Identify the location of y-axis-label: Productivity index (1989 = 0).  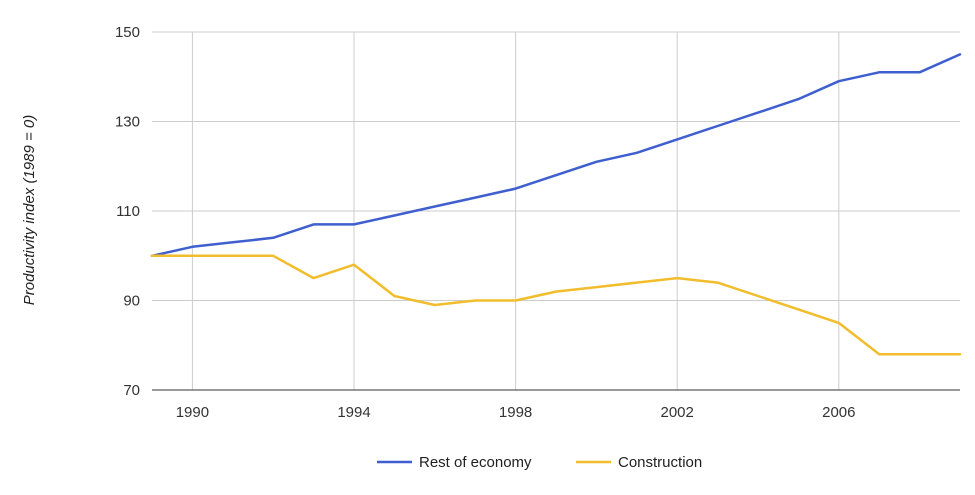
(29, 210).